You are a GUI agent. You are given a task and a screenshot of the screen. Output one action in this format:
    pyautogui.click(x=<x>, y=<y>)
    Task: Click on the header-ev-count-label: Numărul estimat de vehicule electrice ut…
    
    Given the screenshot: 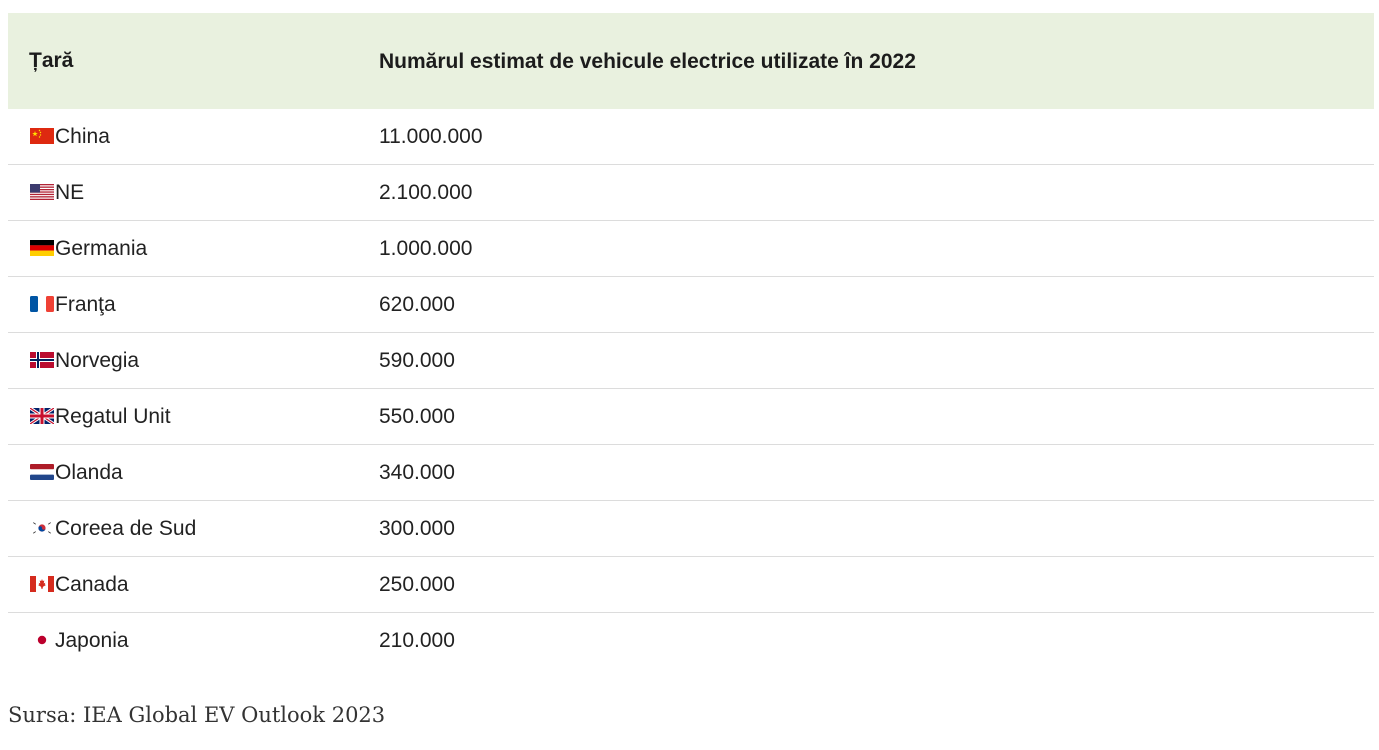 What is the action you would take?
    pyautogui.click(x=647, y=61)
    